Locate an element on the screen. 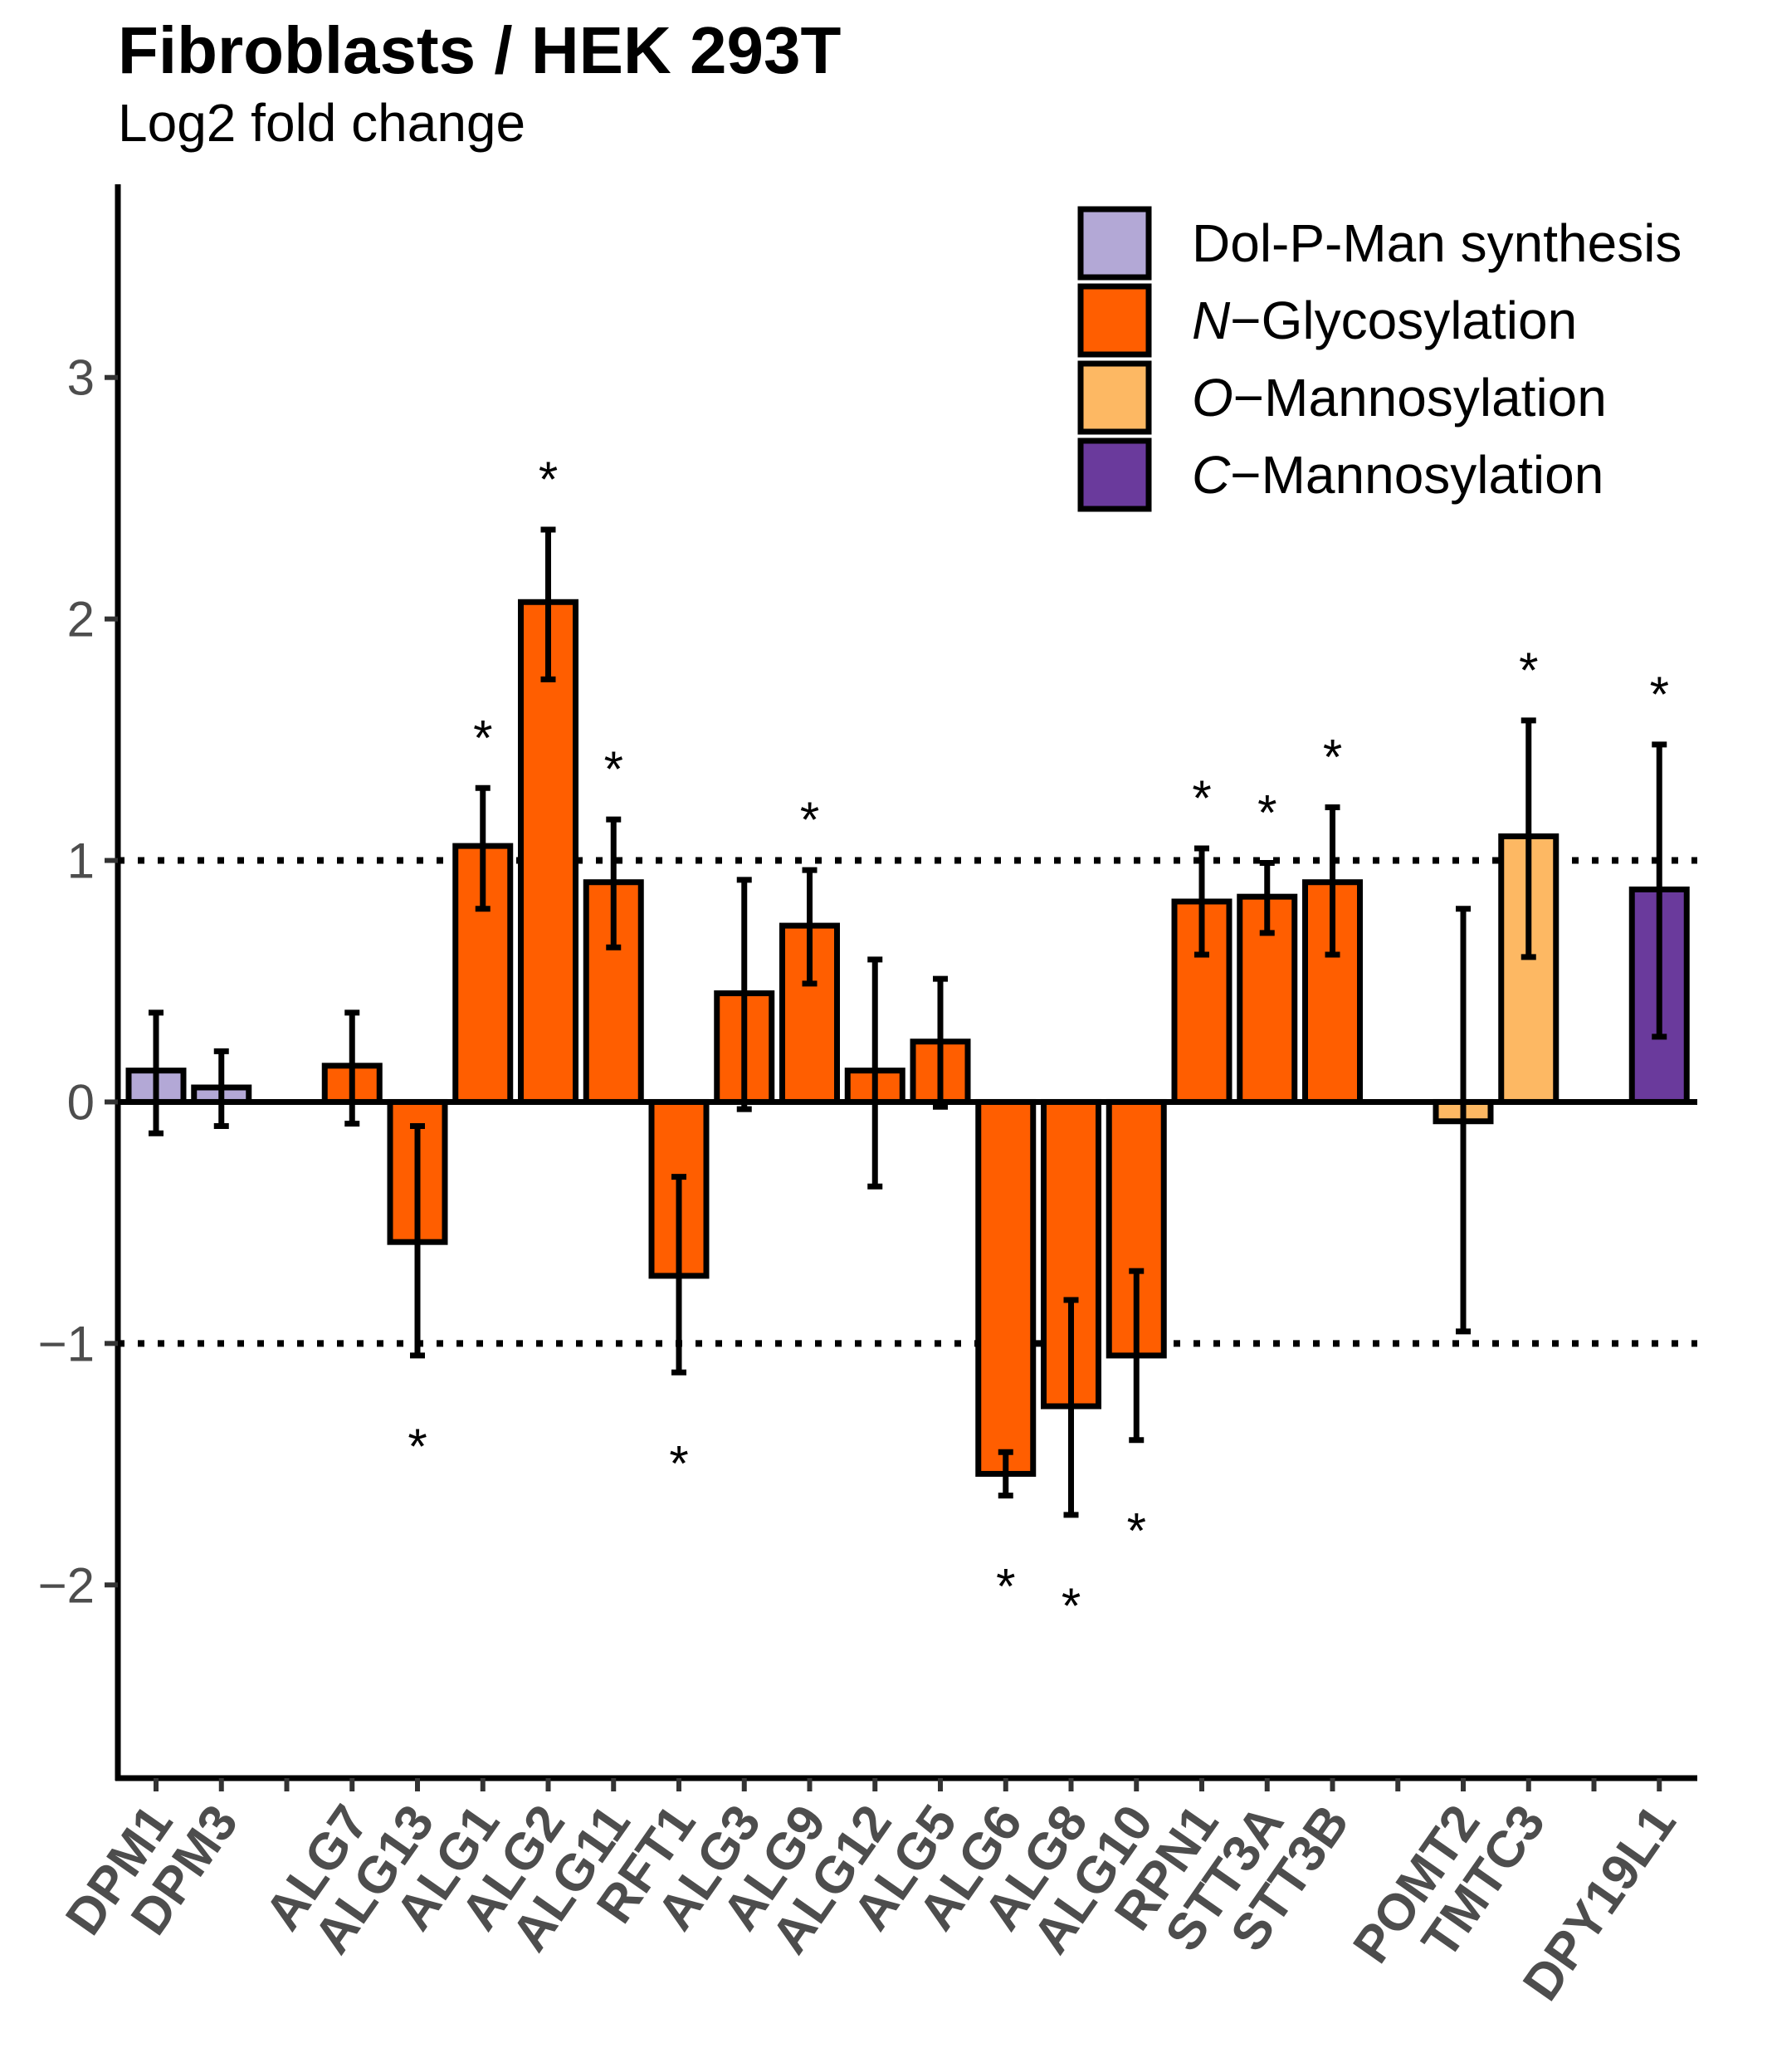 This screenshot has width=1767, height=2072. significance-star-tmtc3: * is located at coordinates (1528, 671).